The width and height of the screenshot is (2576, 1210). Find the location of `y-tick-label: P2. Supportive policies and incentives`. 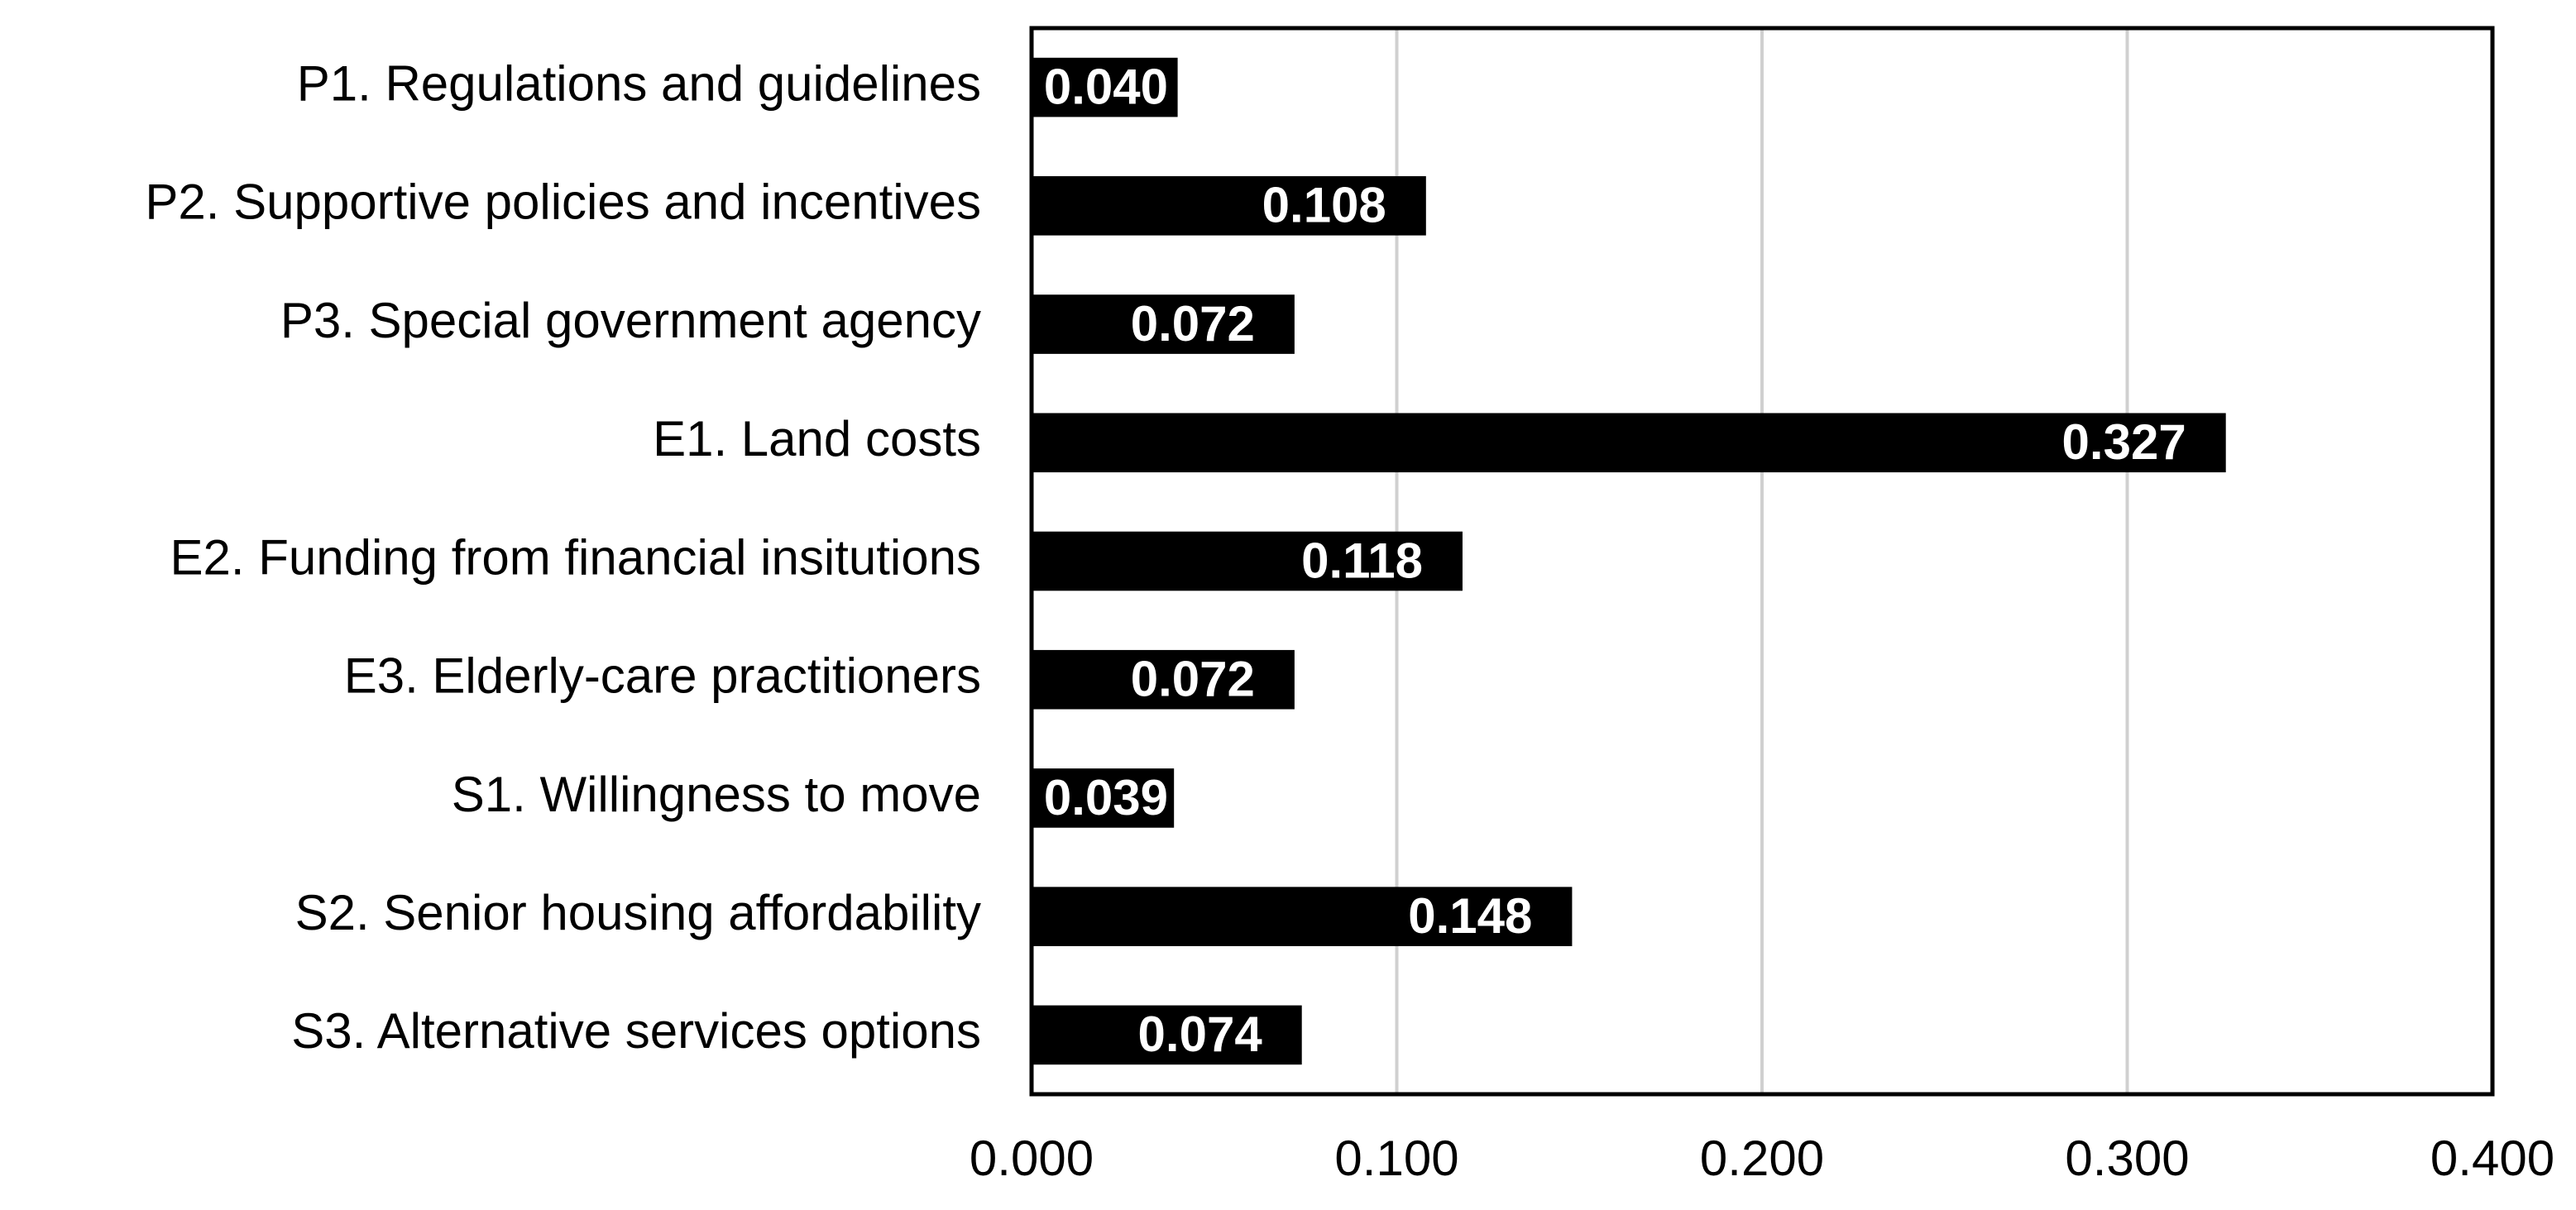

y-tick-label: P2. Supportive policies and incentives is located at coordinates (563, 202).